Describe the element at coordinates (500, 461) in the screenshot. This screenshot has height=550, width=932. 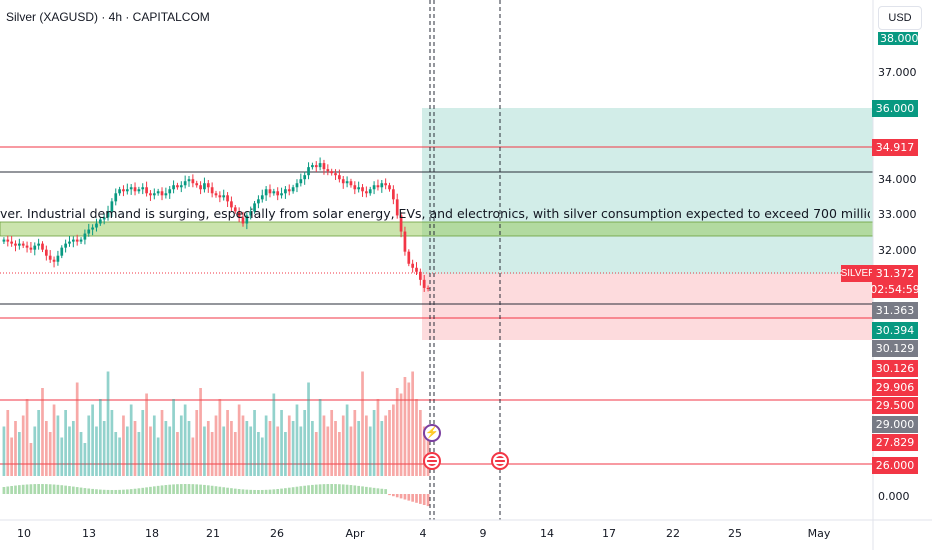
I see `us-flag-icon` at that location.